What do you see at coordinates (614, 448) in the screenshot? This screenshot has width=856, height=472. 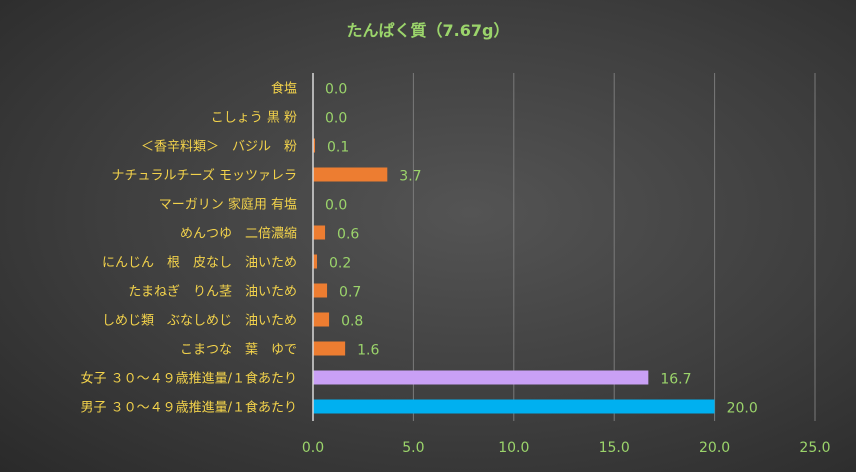 I see `x-tick-label: 15.0` at bounding box center [614, 448].